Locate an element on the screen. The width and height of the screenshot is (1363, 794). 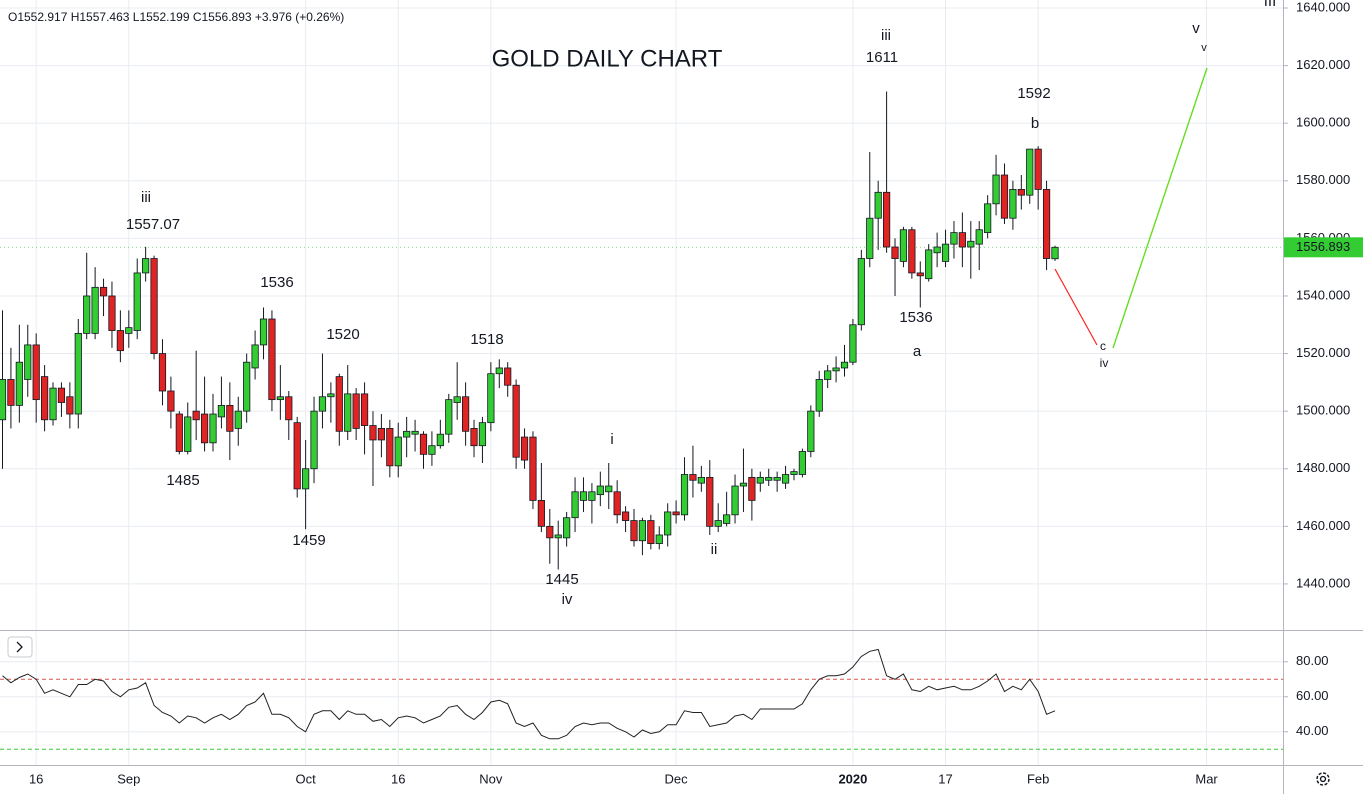
x-tick-label: Dec is located at coordinates (677, 778).